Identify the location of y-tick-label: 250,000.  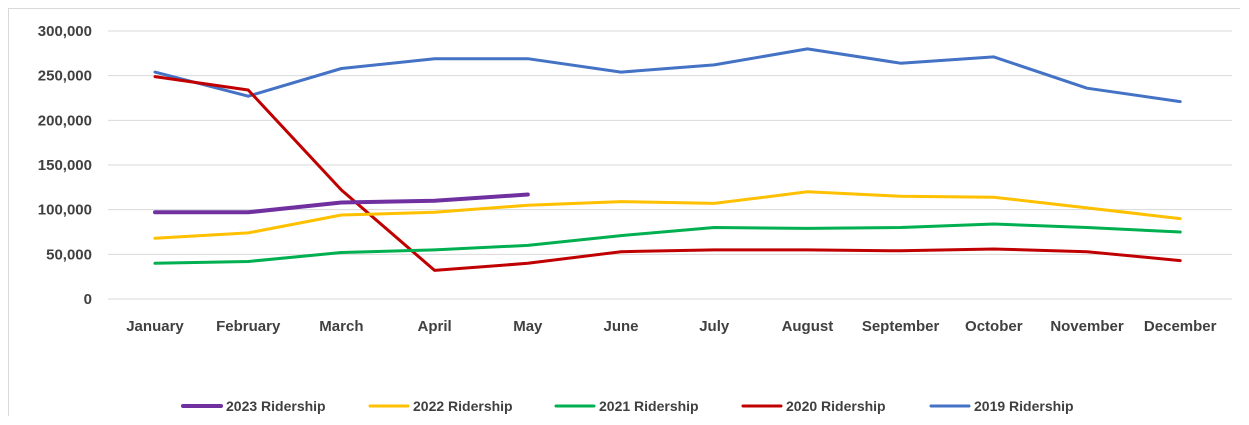
(65, 76).